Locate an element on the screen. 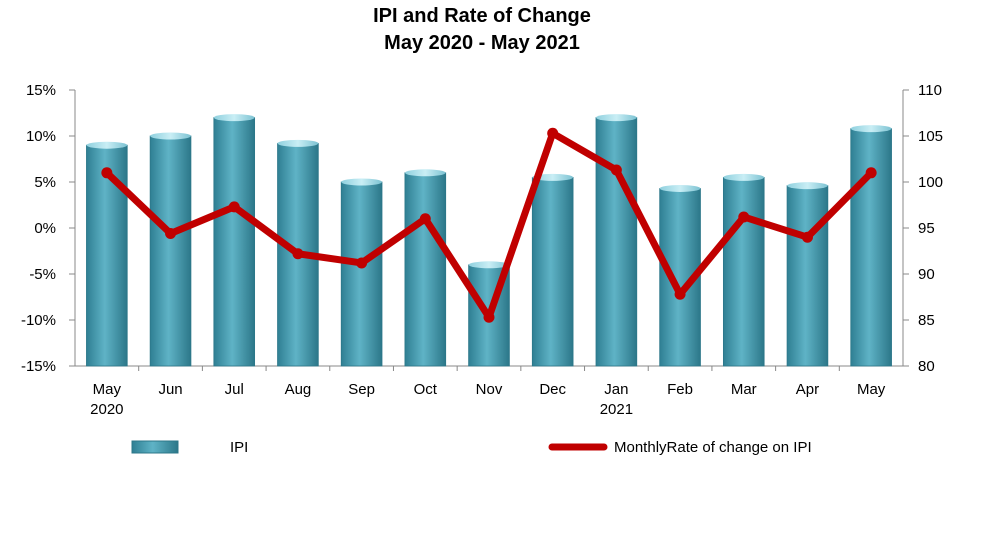 The width and height of the screenshot is (1000, 537). y-right-tick-label: 105 is located at coordinates (930, 136).